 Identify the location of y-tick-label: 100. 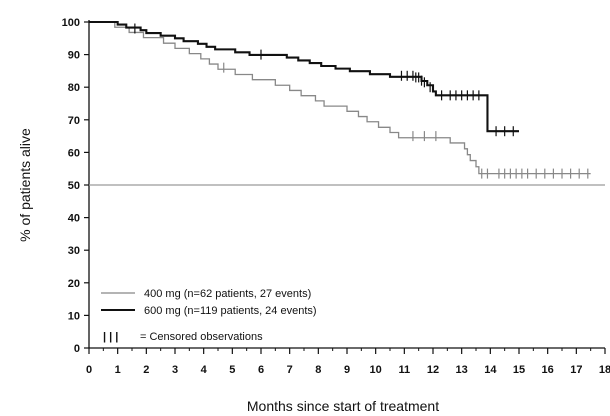
(71, 23).